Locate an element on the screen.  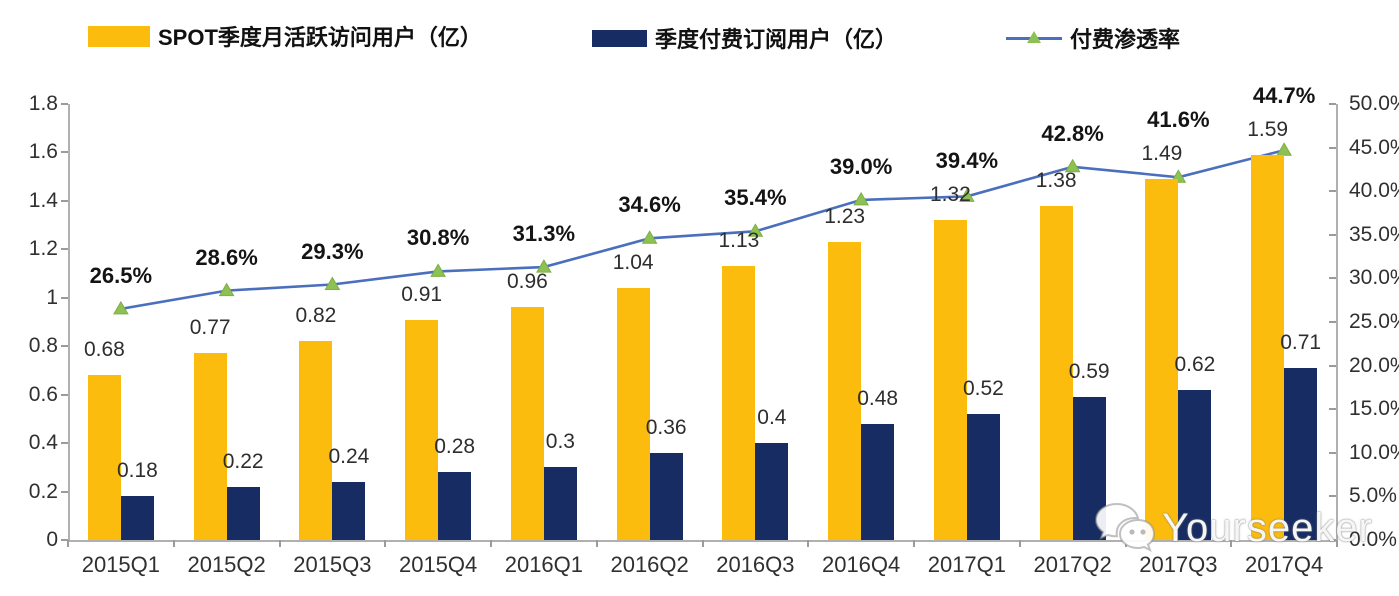
subscribers-value-label: 0.4 is located at coordinates (772, 418).